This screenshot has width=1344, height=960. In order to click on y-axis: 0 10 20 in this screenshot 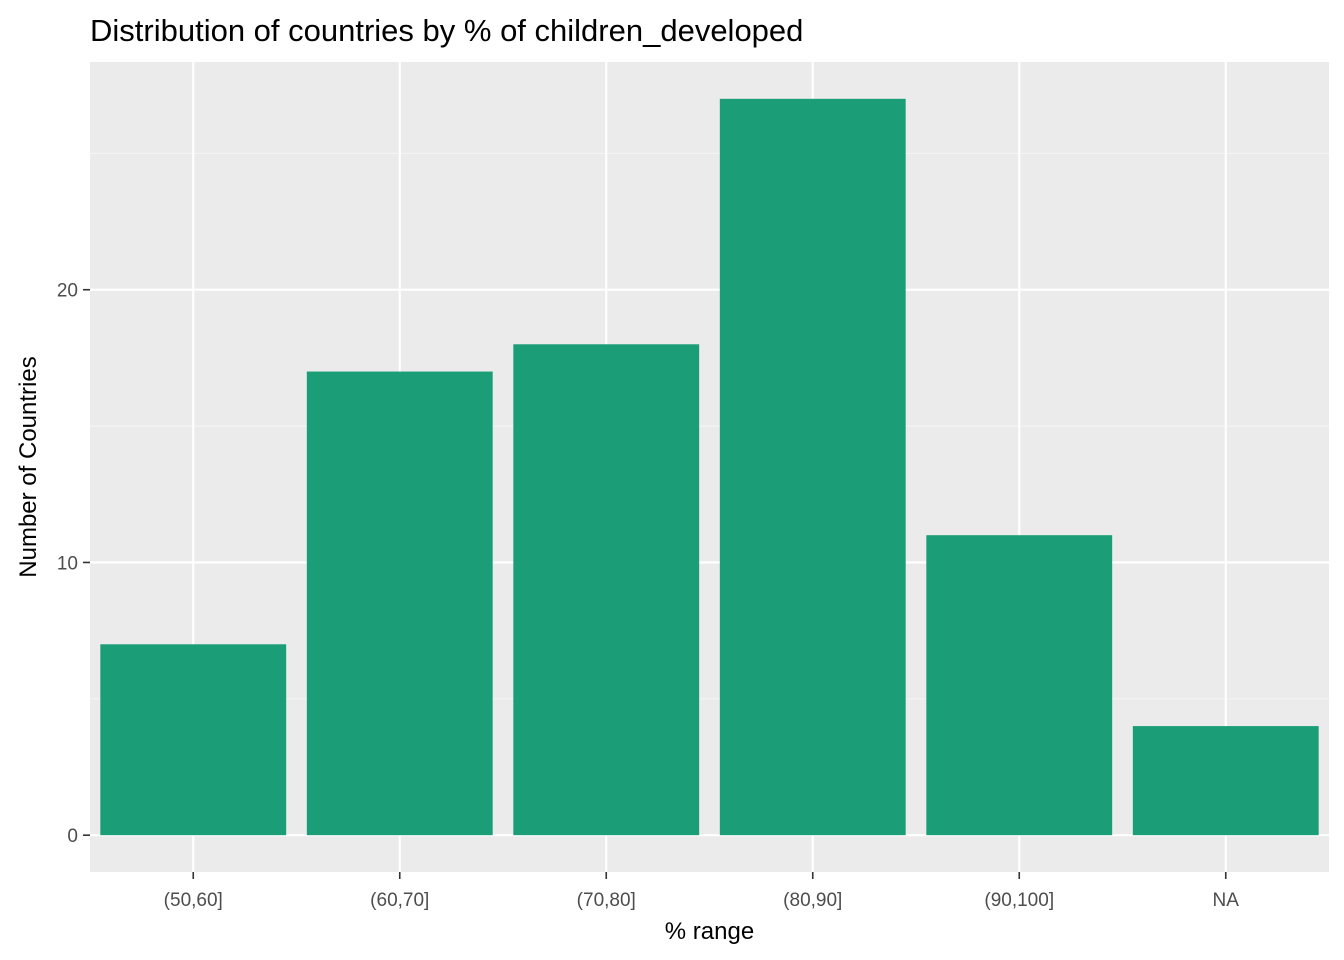, I will do `click(73, 564)`.